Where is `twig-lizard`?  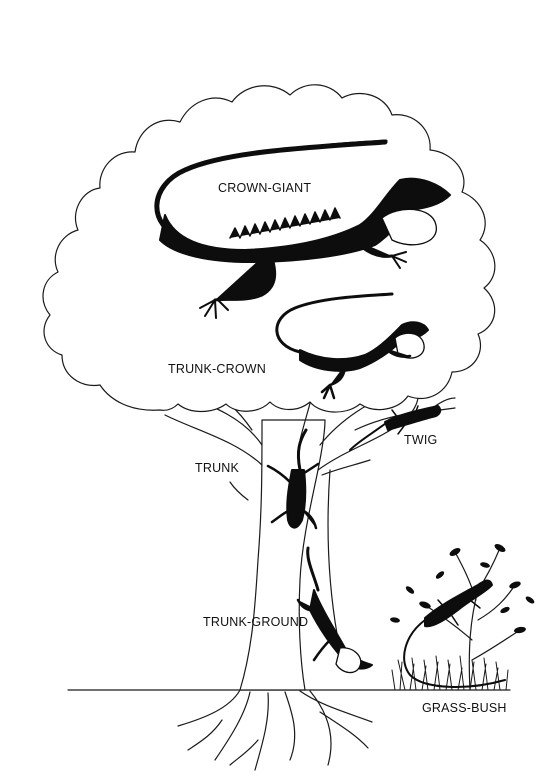
twig-lizard is located at coordinates (395, 428).